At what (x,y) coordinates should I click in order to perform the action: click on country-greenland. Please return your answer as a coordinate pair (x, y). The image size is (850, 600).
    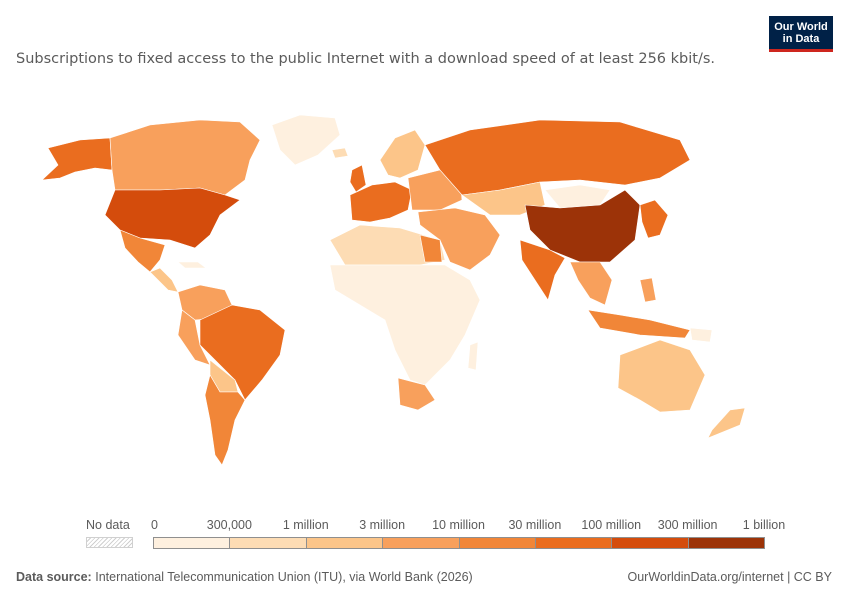
    Looking at the image, I should click on (306, 140).